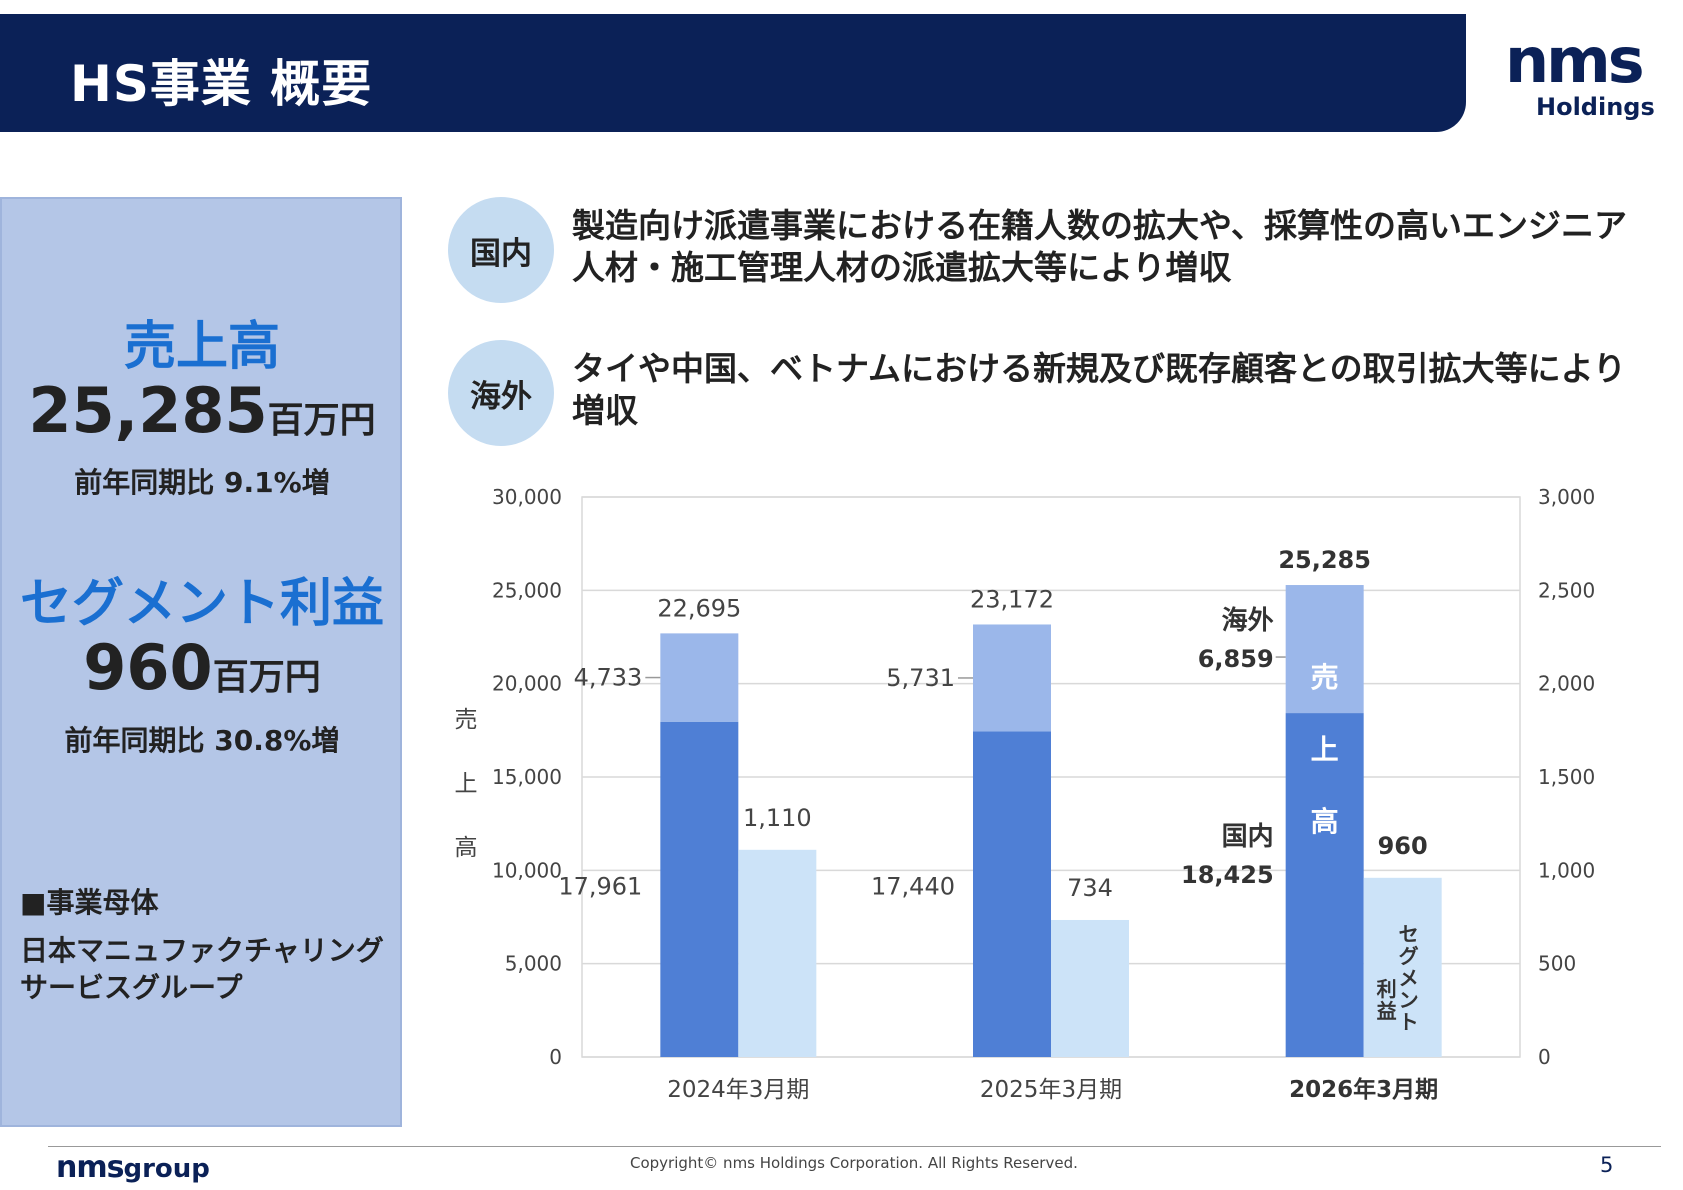 This screenshot has height=1190, width=1683. What do you see at coordinates (1566, 777) in the screenshot?
I see `y-right-tick-label: 1,500` at bounding box center [1566, 777].